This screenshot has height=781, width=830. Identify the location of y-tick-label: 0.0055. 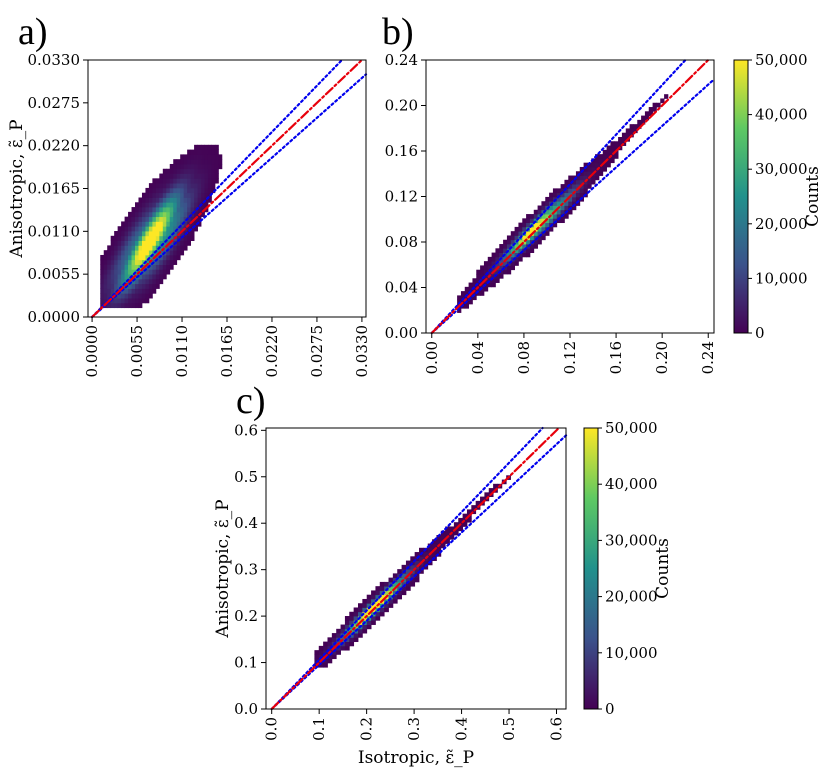
(54, 274).